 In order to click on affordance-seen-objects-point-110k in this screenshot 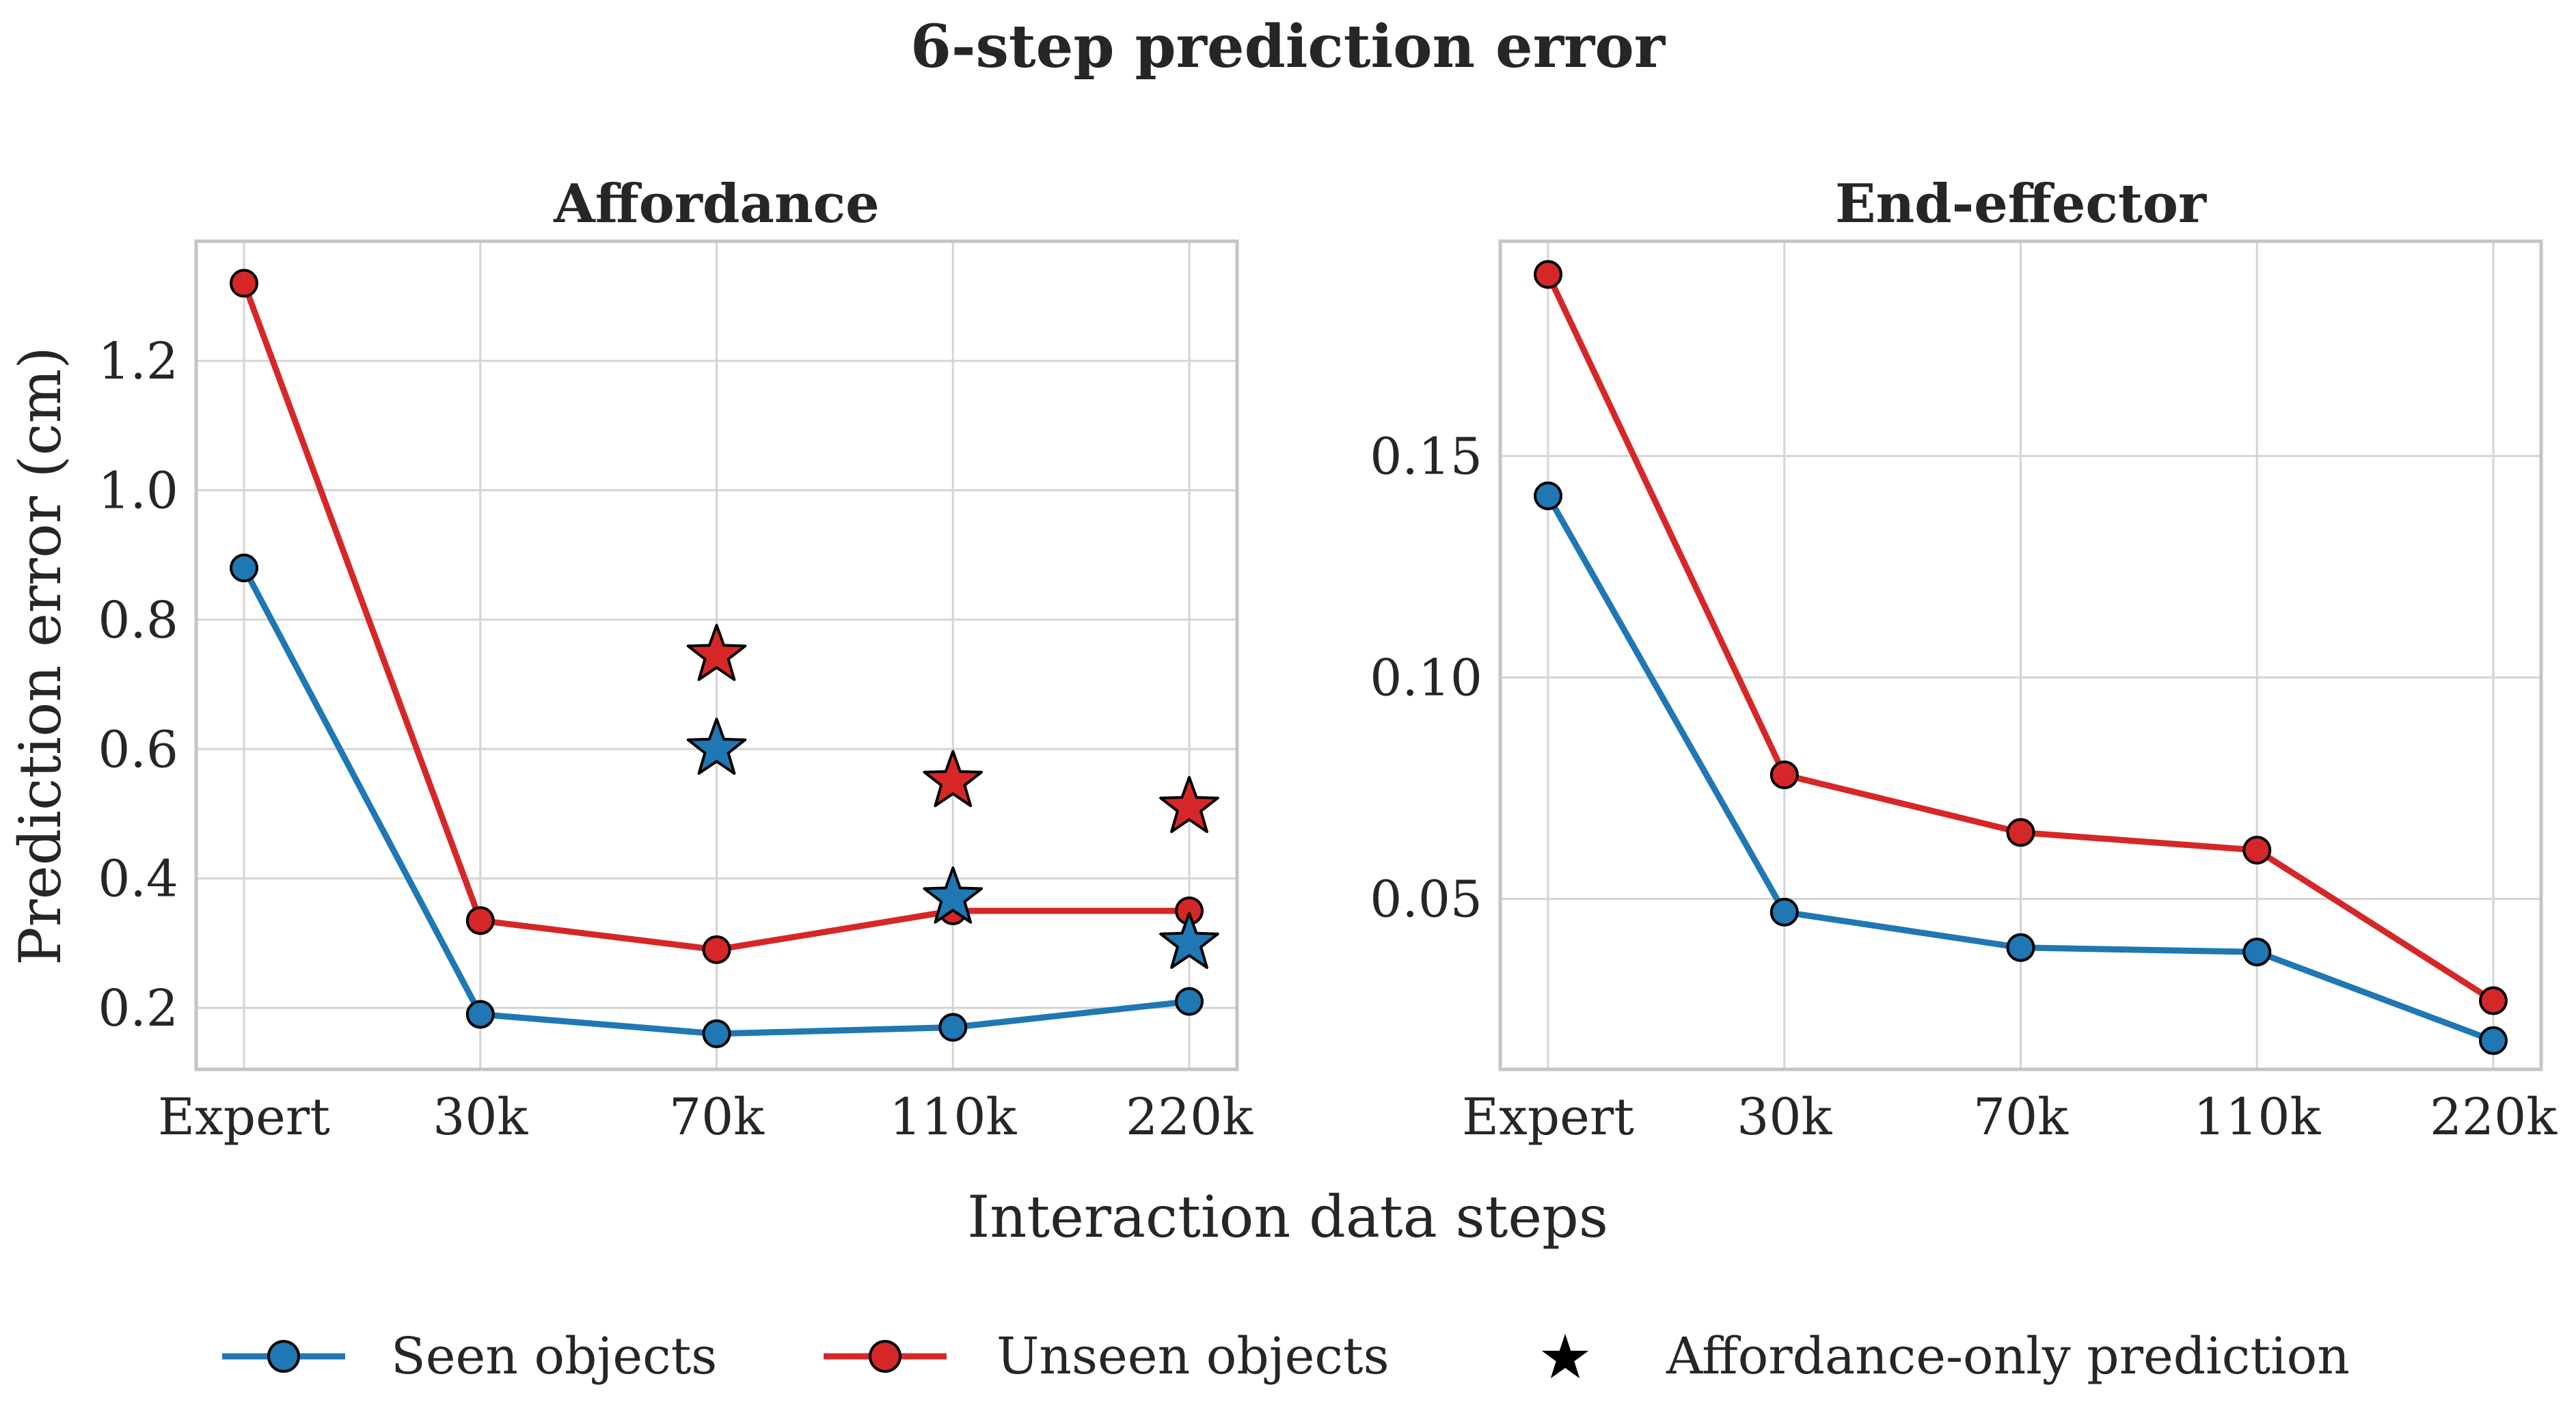, I will do `click(953, 1027)`.